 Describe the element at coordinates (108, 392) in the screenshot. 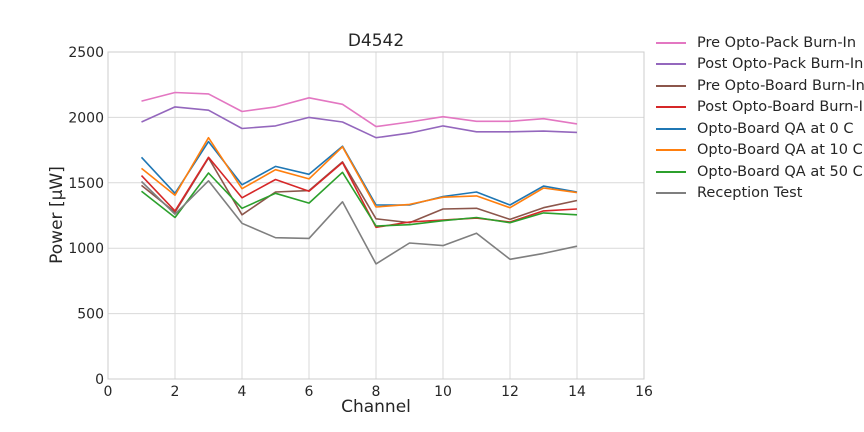

I see `x-tick-label: 0` at that location.